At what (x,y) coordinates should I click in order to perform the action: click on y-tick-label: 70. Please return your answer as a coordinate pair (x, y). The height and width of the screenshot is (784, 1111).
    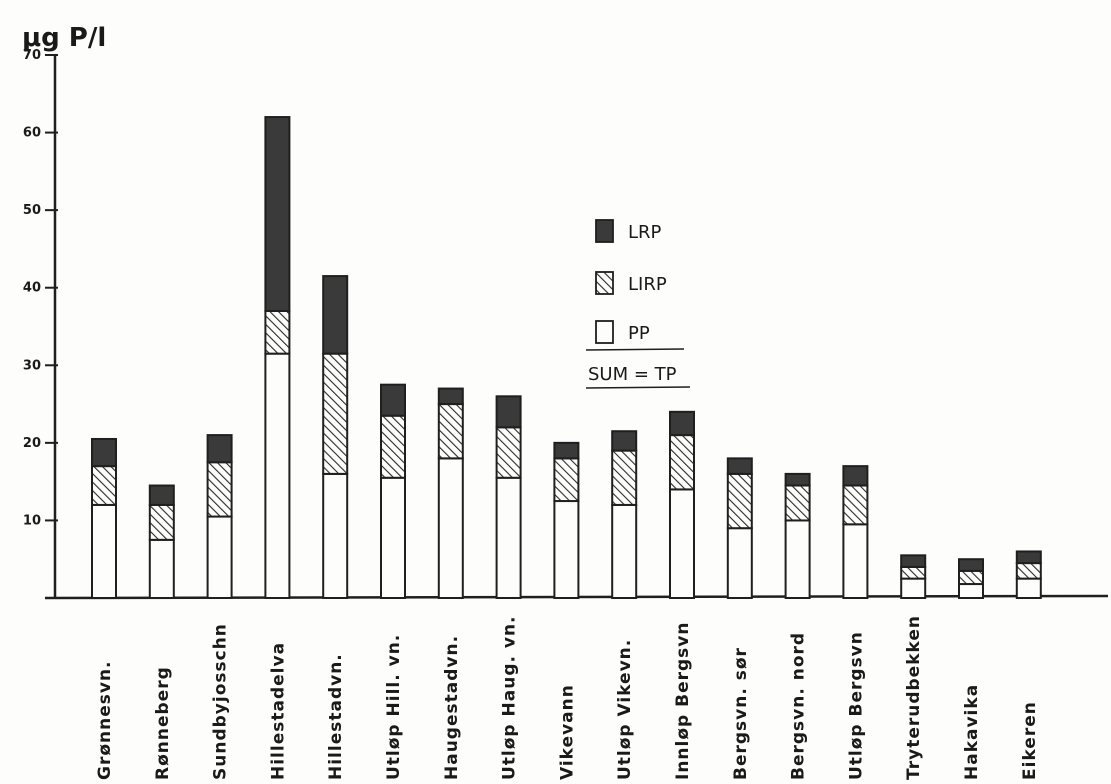
    Looking at the image, I should click on (32, 55).